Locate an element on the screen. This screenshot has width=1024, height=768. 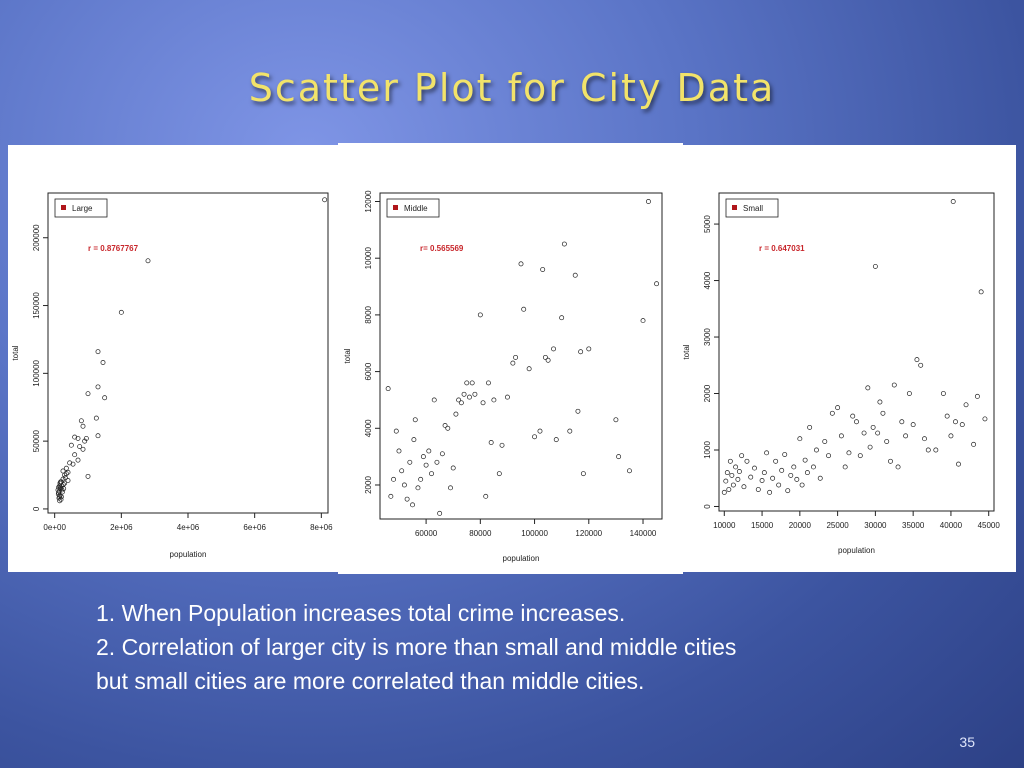
legend-box is located at coordinates (752, 208).